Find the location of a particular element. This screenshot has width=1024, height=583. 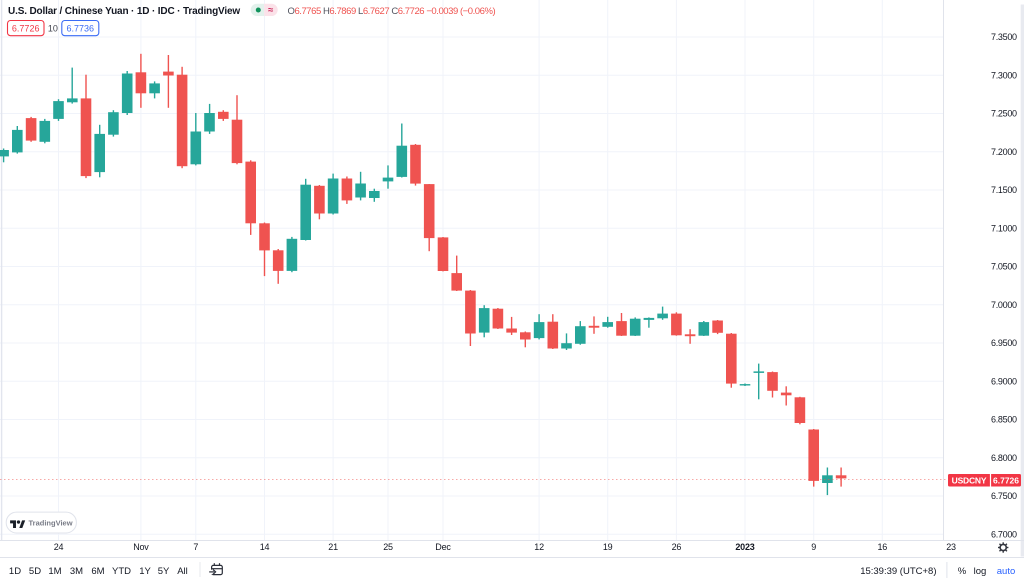

svg-text: TradingView is located at coordinates (51, 523).